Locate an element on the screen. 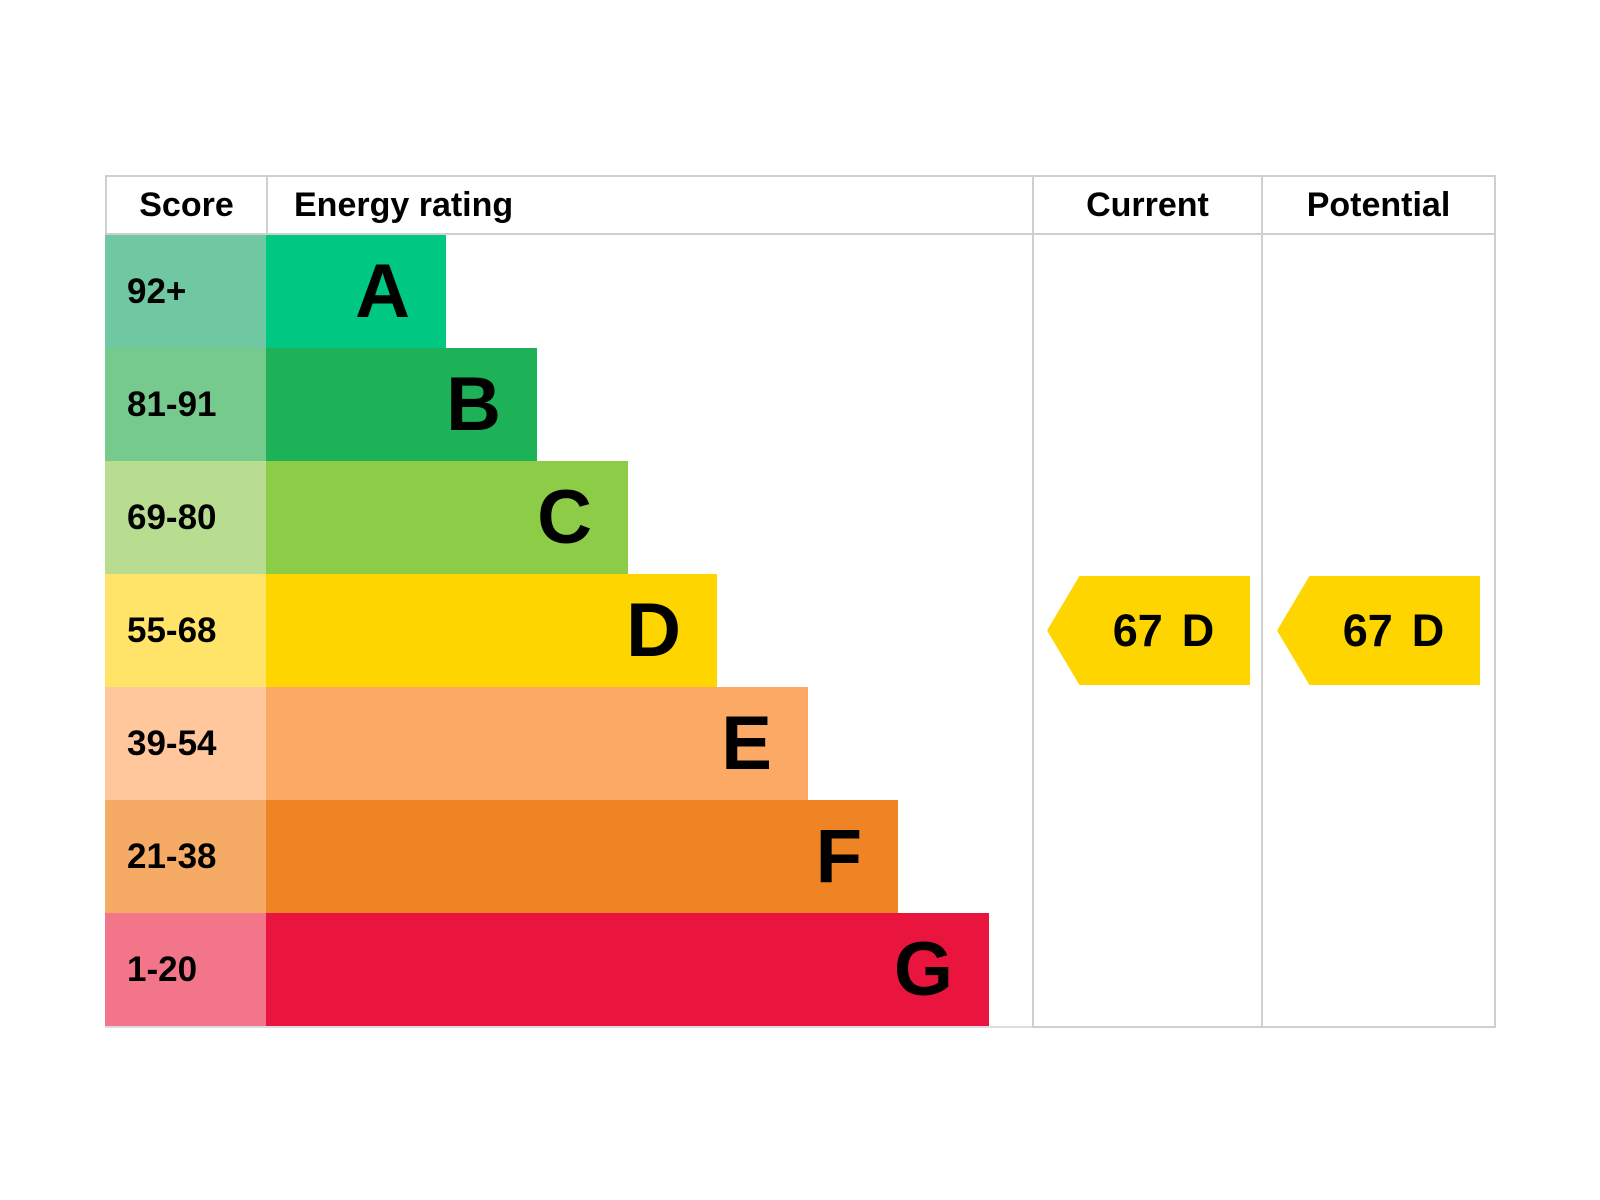 This screenshot has height=1200, width=1600. score-range-e: 39-54 is located at coordinates (185, 743).